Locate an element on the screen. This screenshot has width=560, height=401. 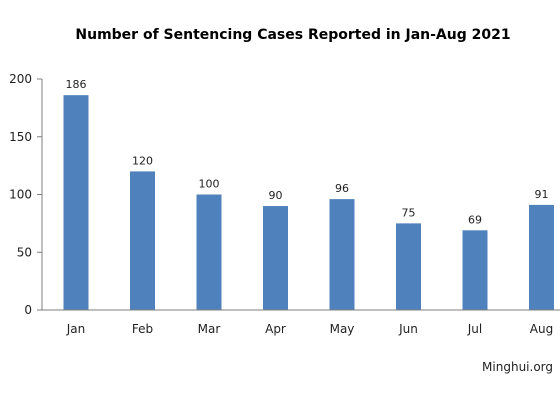
data-label-jan: 186 is located at coordinates (76, 84).